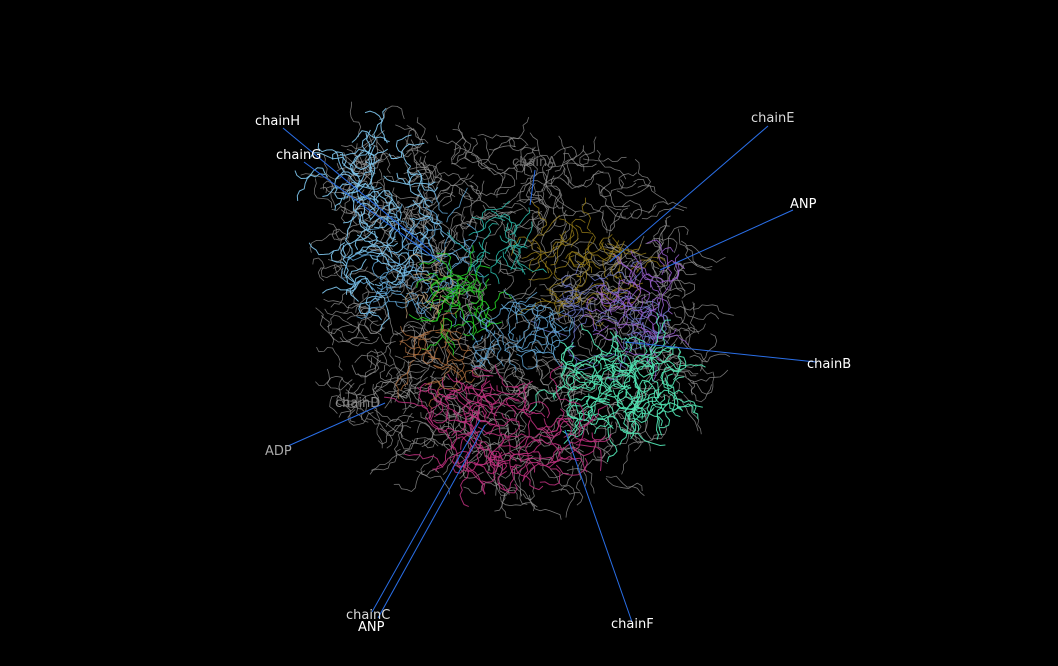  I want to click on label-anp-top: ANP, so click(803, 204).